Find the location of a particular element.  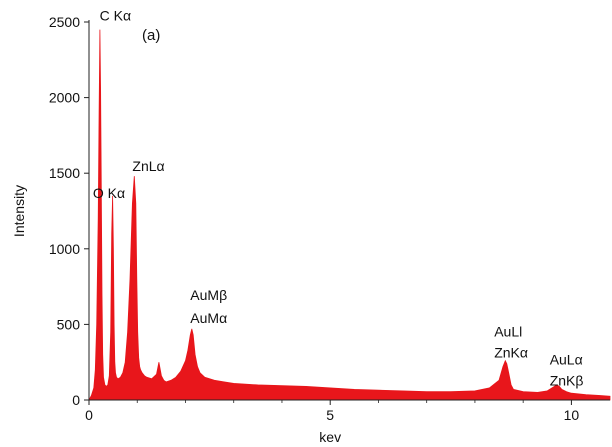

peak-label-2: ZnLα is located at coordinates (148, 166).